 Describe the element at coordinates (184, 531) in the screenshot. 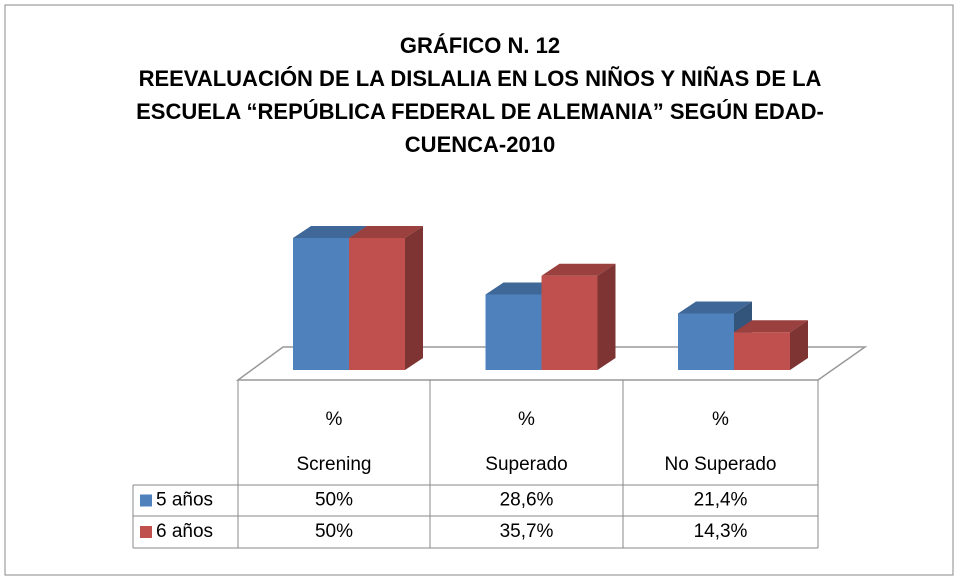

I see `legend-label: 6 años` at that location.